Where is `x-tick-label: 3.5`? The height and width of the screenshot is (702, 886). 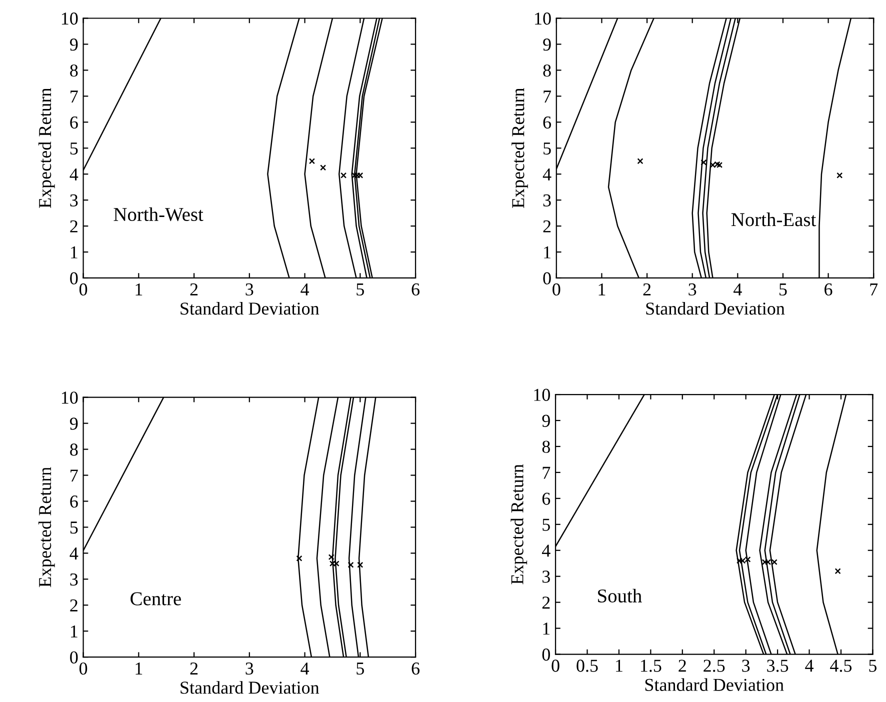 x-tick-label: 3.5 is located at coordinates (777, 666).